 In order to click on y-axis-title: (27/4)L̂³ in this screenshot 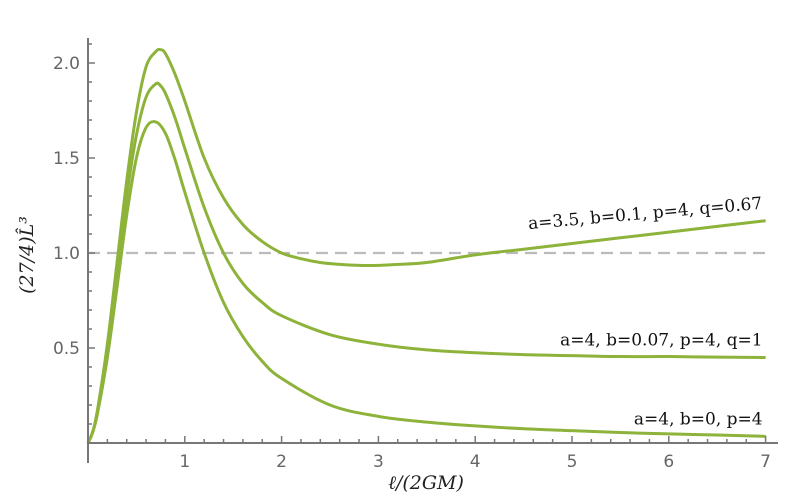, I will do `click(27, 255)`.